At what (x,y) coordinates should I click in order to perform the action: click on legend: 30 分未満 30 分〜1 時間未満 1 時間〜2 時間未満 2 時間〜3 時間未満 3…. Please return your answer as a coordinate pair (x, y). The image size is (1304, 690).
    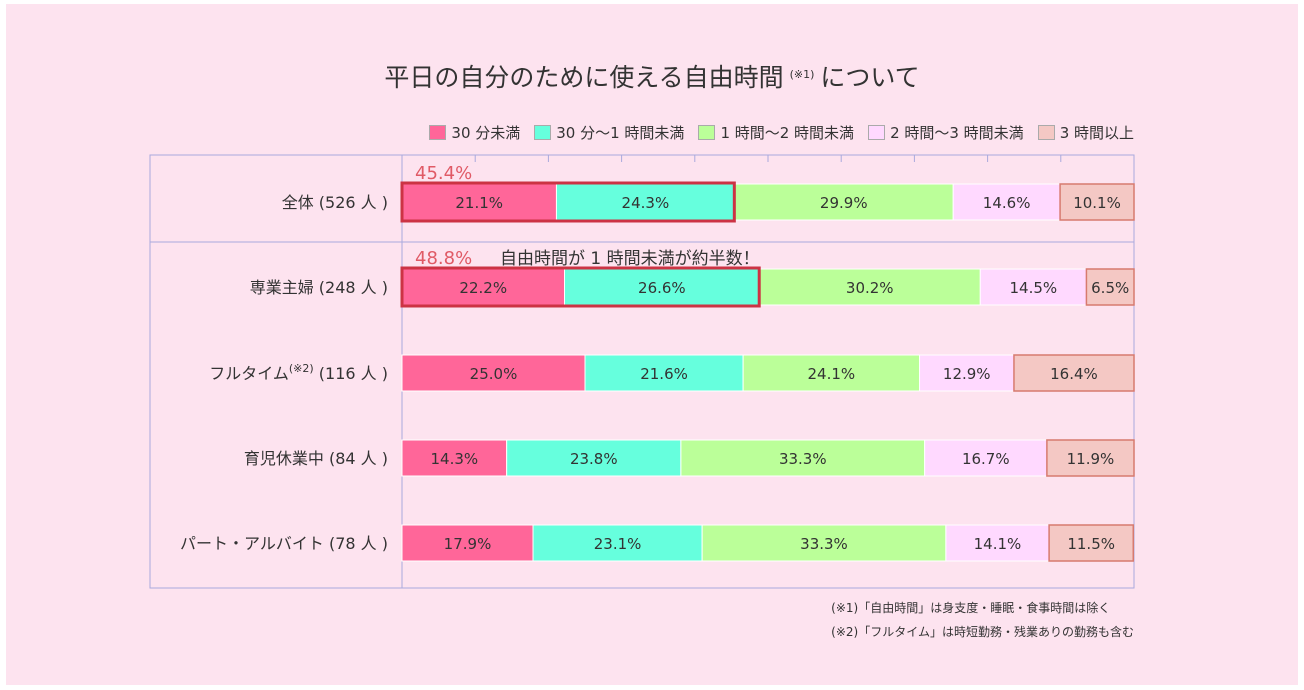
    Looking at the image, I should click on (781, 132).